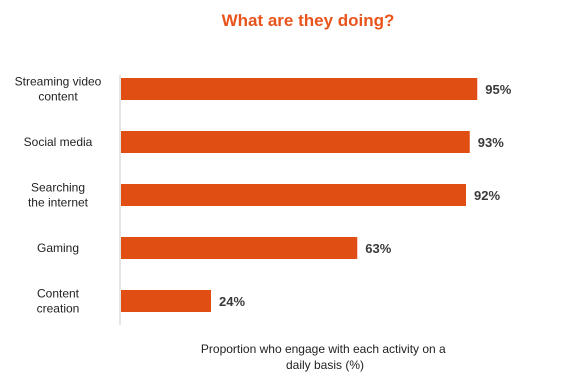 This screenshot has width=564, height=376. I want to click on value-label-content-creation: 24%, so click(232, 301).